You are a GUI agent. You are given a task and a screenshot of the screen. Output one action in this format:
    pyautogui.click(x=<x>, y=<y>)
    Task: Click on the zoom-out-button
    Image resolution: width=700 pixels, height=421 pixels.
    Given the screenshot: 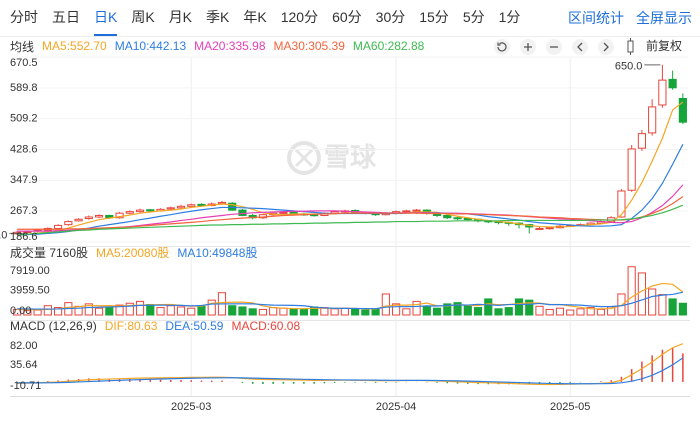 What is the action you would take?
    pyautogui.click(x=554, y=47)
    